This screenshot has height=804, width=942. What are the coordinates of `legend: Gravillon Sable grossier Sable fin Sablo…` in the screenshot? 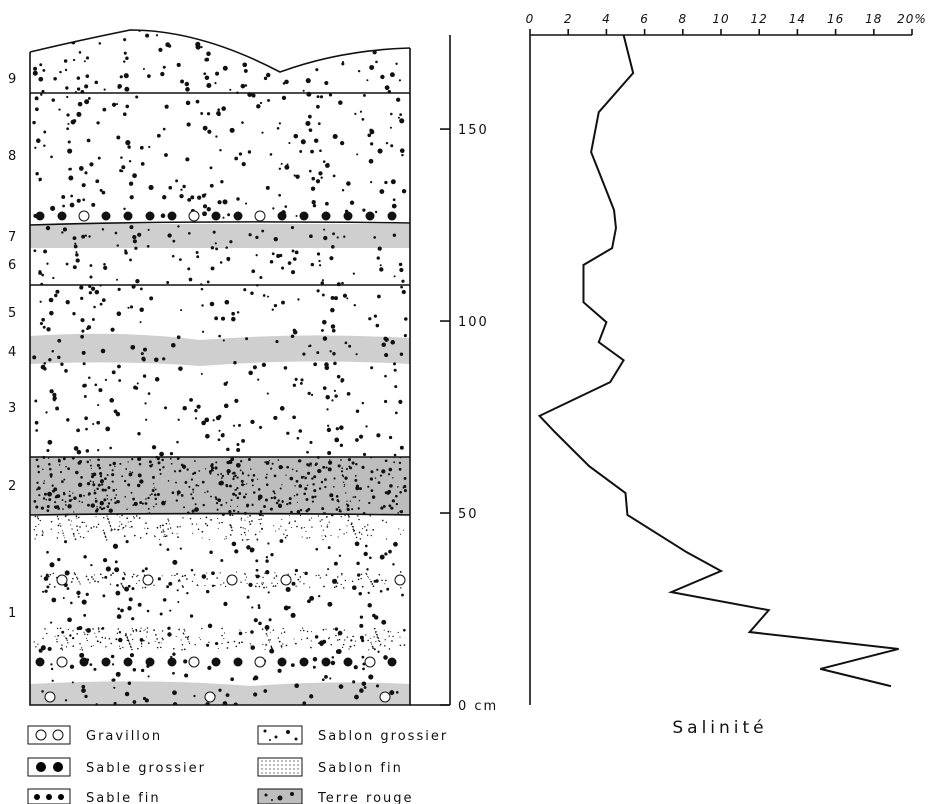 It's located at (236, 764).